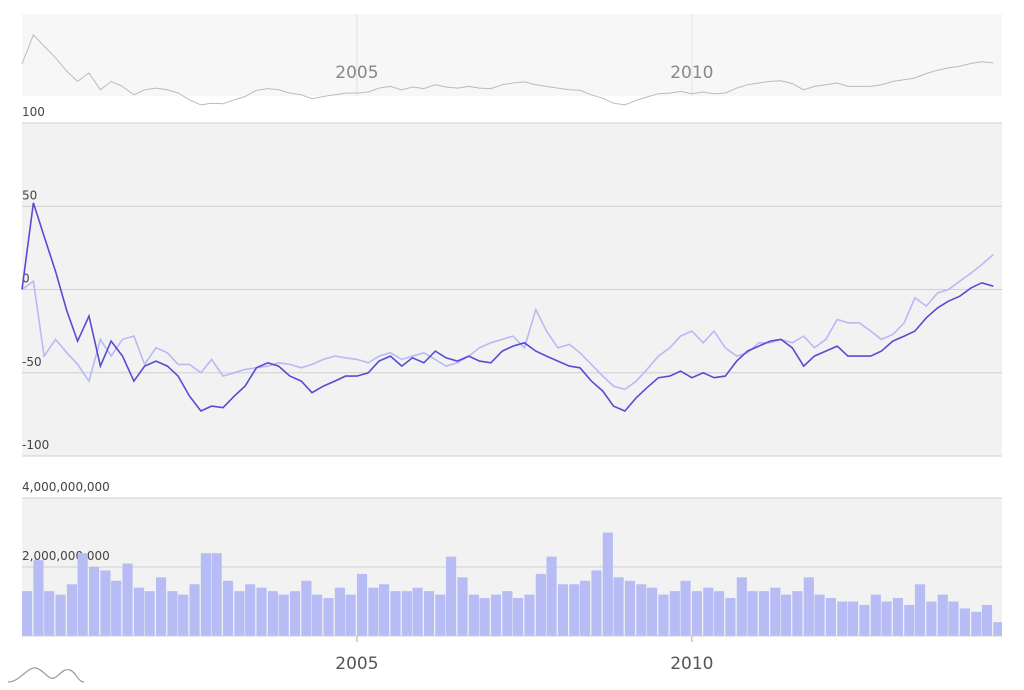  I want to click on scrollbar-line, so click(507, 69).